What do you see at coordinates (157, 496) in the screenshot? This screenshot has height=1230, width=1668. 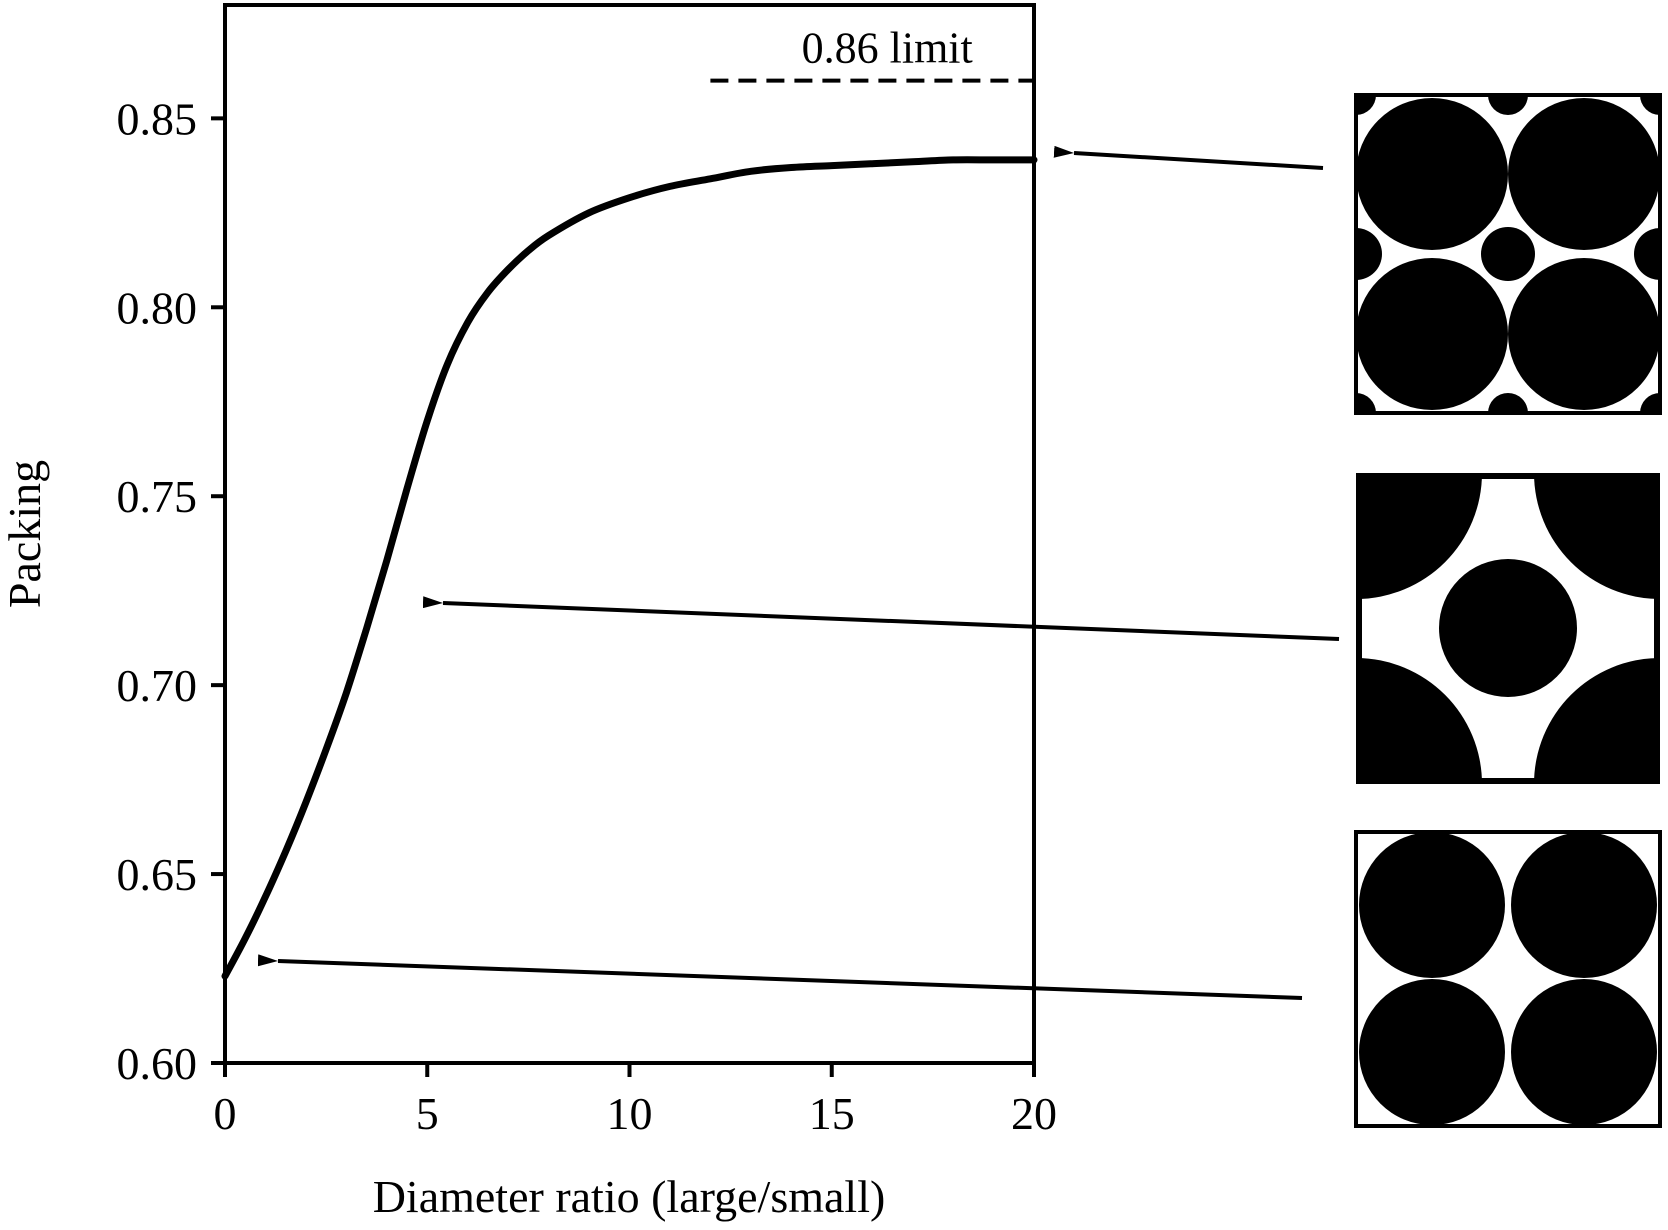 I see `y-tick-label: 0.75` at bounding box center [157, 496].